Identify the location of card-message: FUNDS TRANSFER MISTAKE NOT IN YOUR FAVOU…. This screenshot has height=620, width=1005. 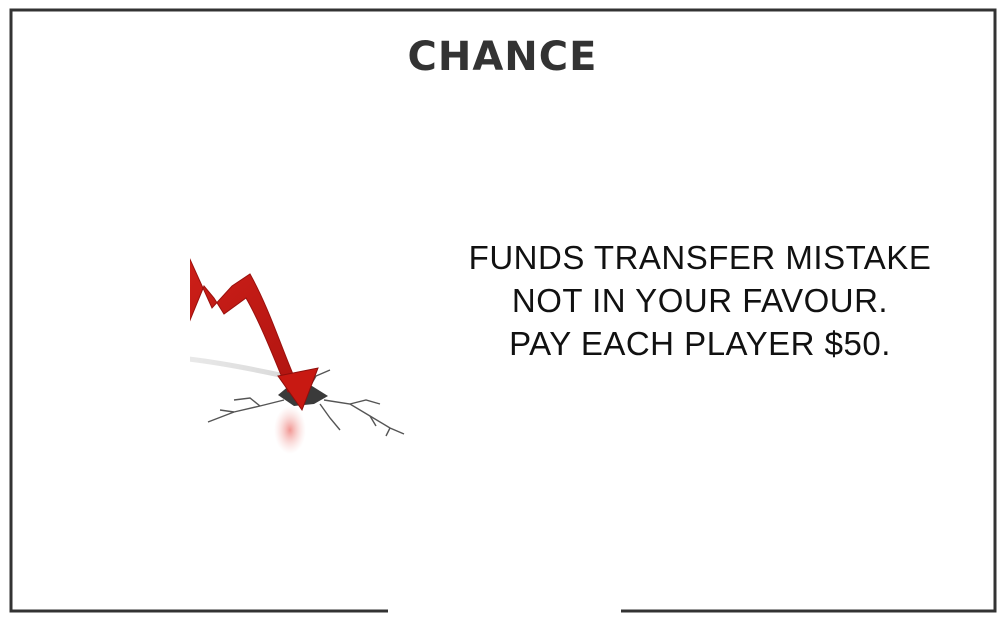
(700, 300).